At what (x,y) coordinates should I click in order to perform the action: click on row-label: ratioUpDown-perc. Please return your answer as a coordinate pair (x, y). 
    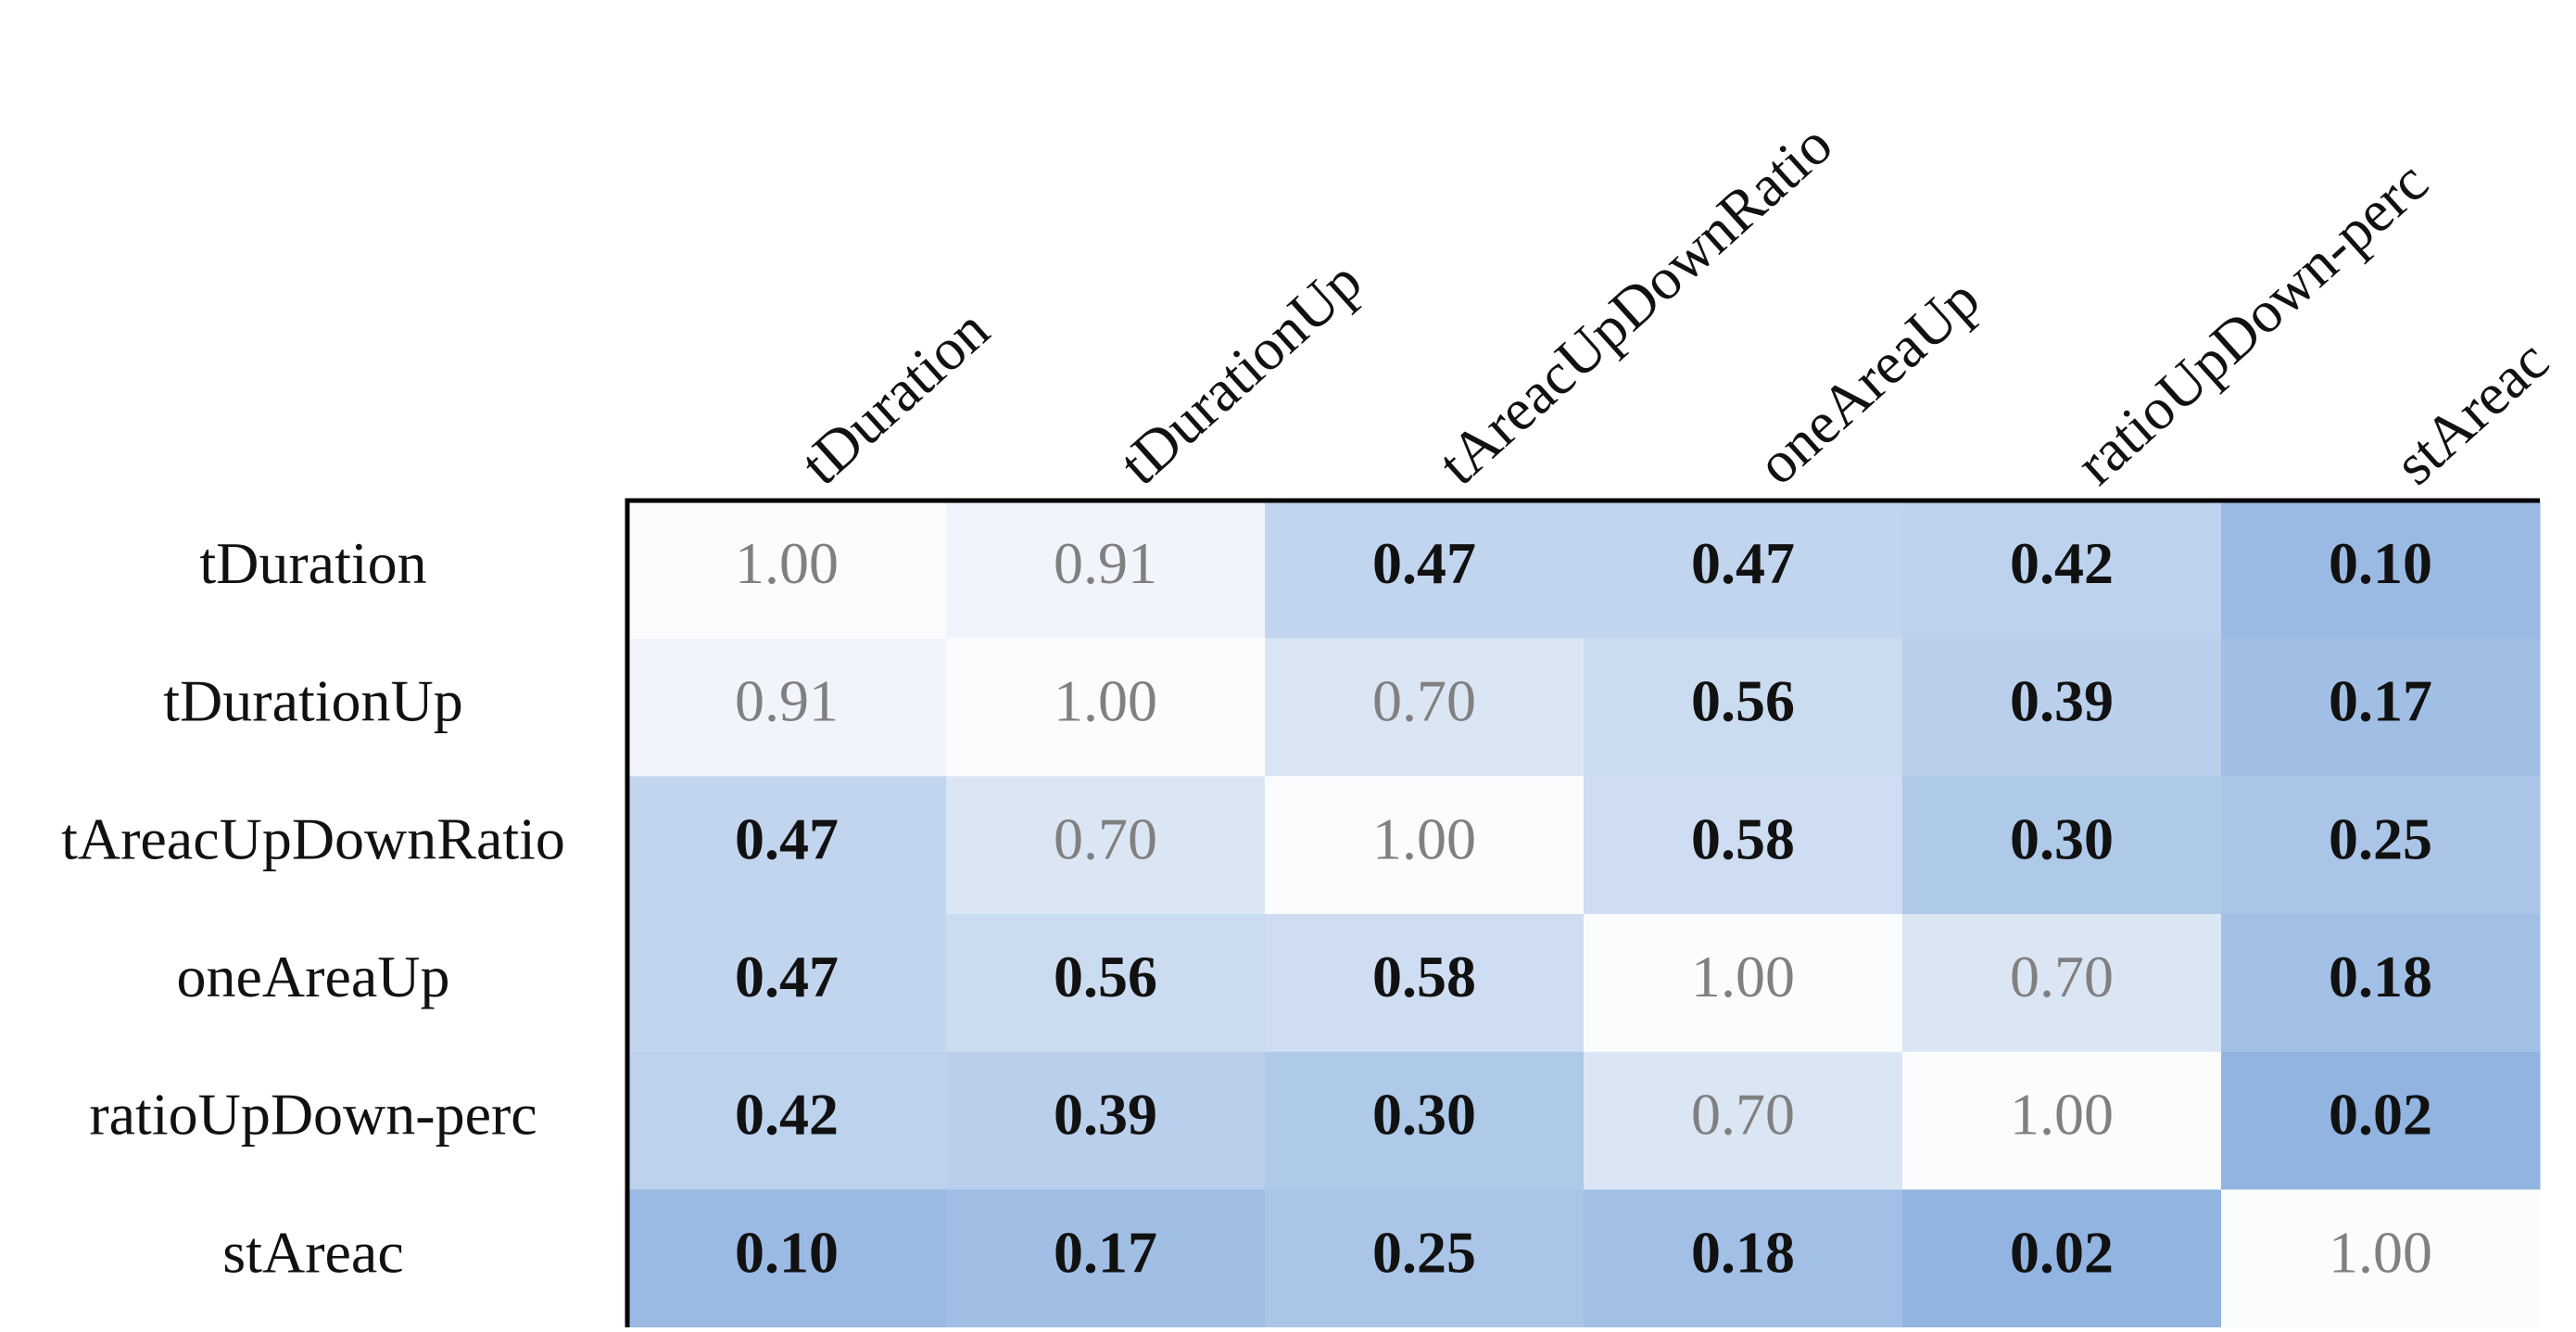
    Looking at the image, I should click on (313, 1115).